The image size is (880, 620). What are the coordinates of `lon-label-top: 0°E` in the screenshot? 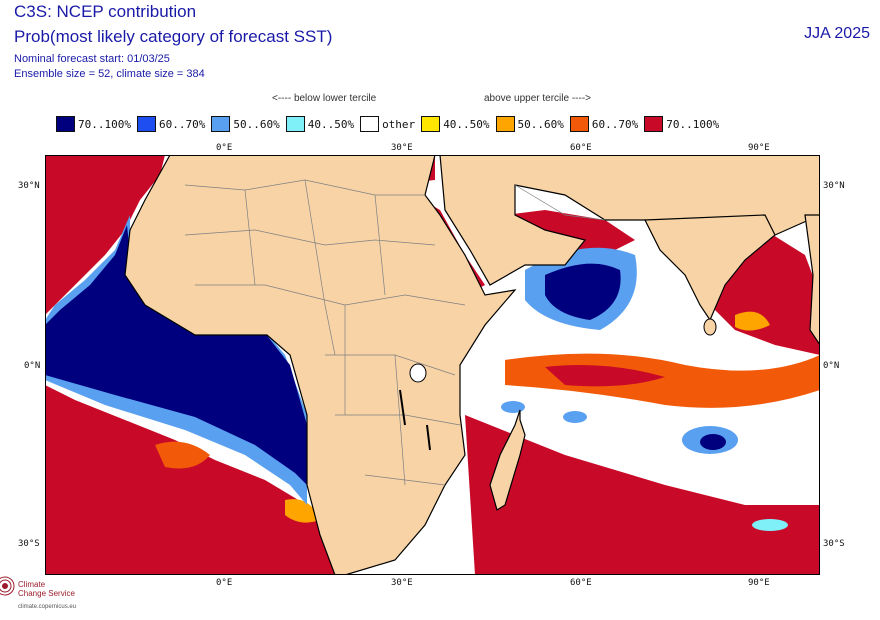 It's located at (224, 148).